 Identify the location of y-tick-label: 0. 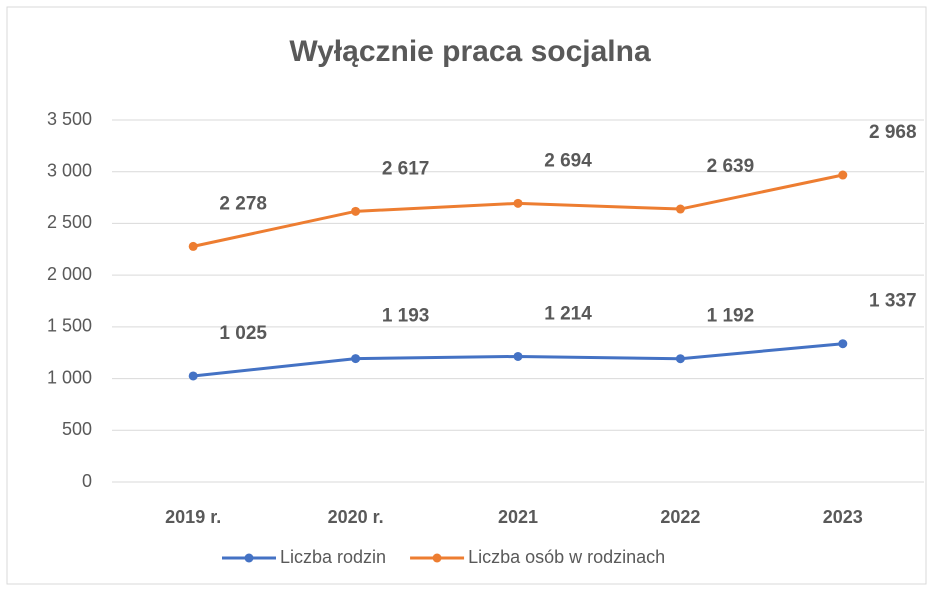
(87, 481).